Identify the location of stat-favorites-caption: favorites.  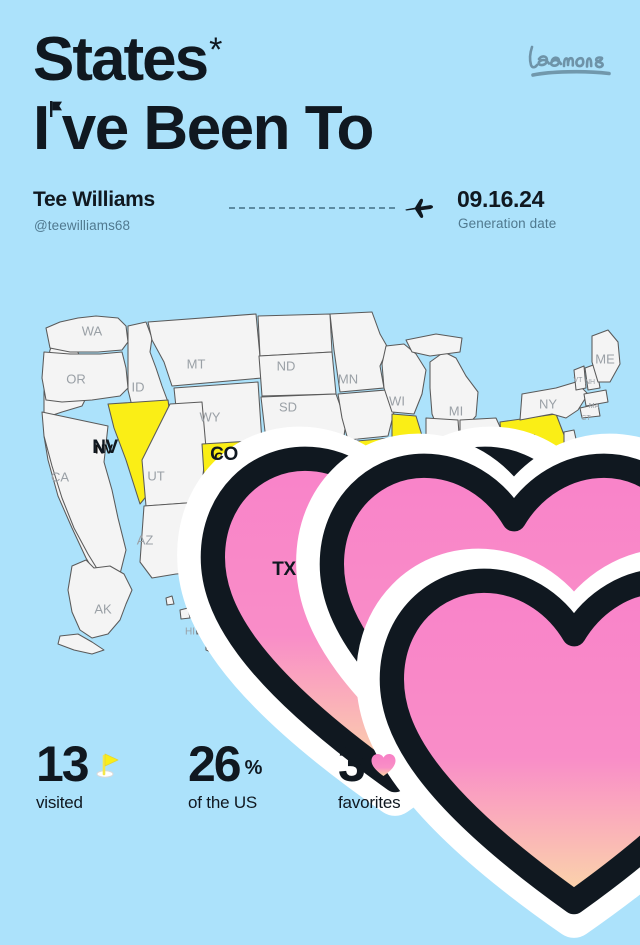
(369, 802).